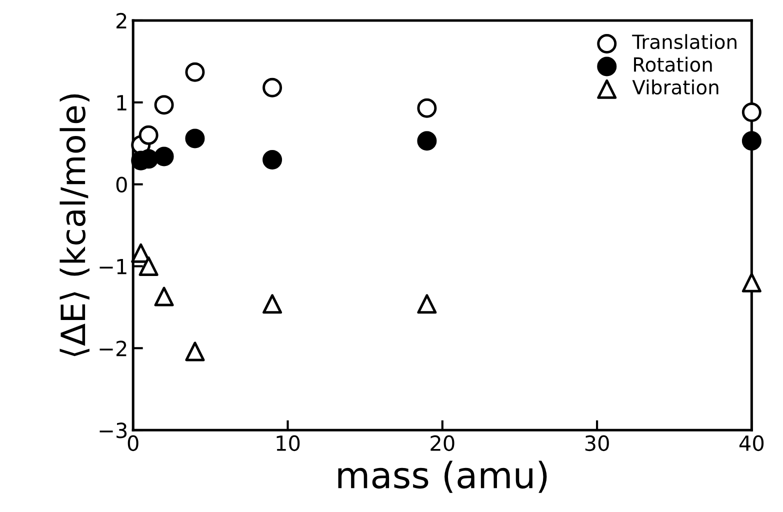 The width and height of the screenshot is (783, 512). What do you see at coordinates (113, 430) in the screenshot?
I see `y-tick-label: −3` at bounding box center [113, 430].